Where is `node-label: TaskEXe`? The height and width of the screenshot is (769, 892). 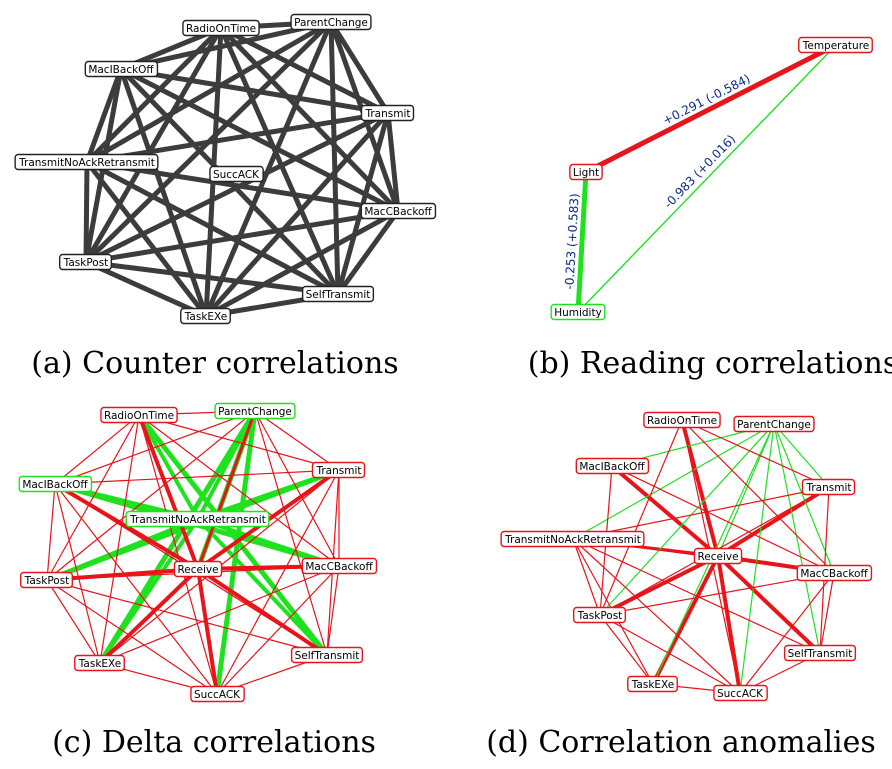
node-label: TaskEXe is located at coordinates (652, 685).